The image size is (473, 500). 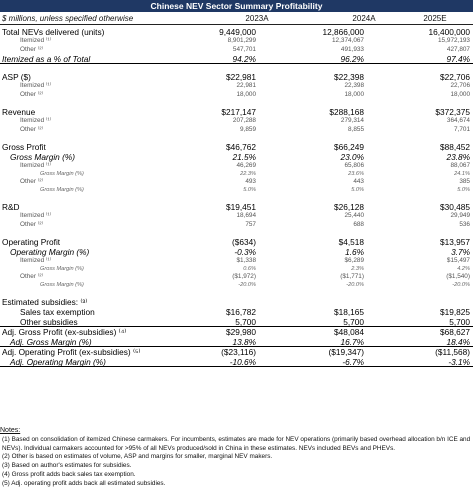 I want to click on row-label: Total NEVs delivered (units), so click(x=53, y=32).